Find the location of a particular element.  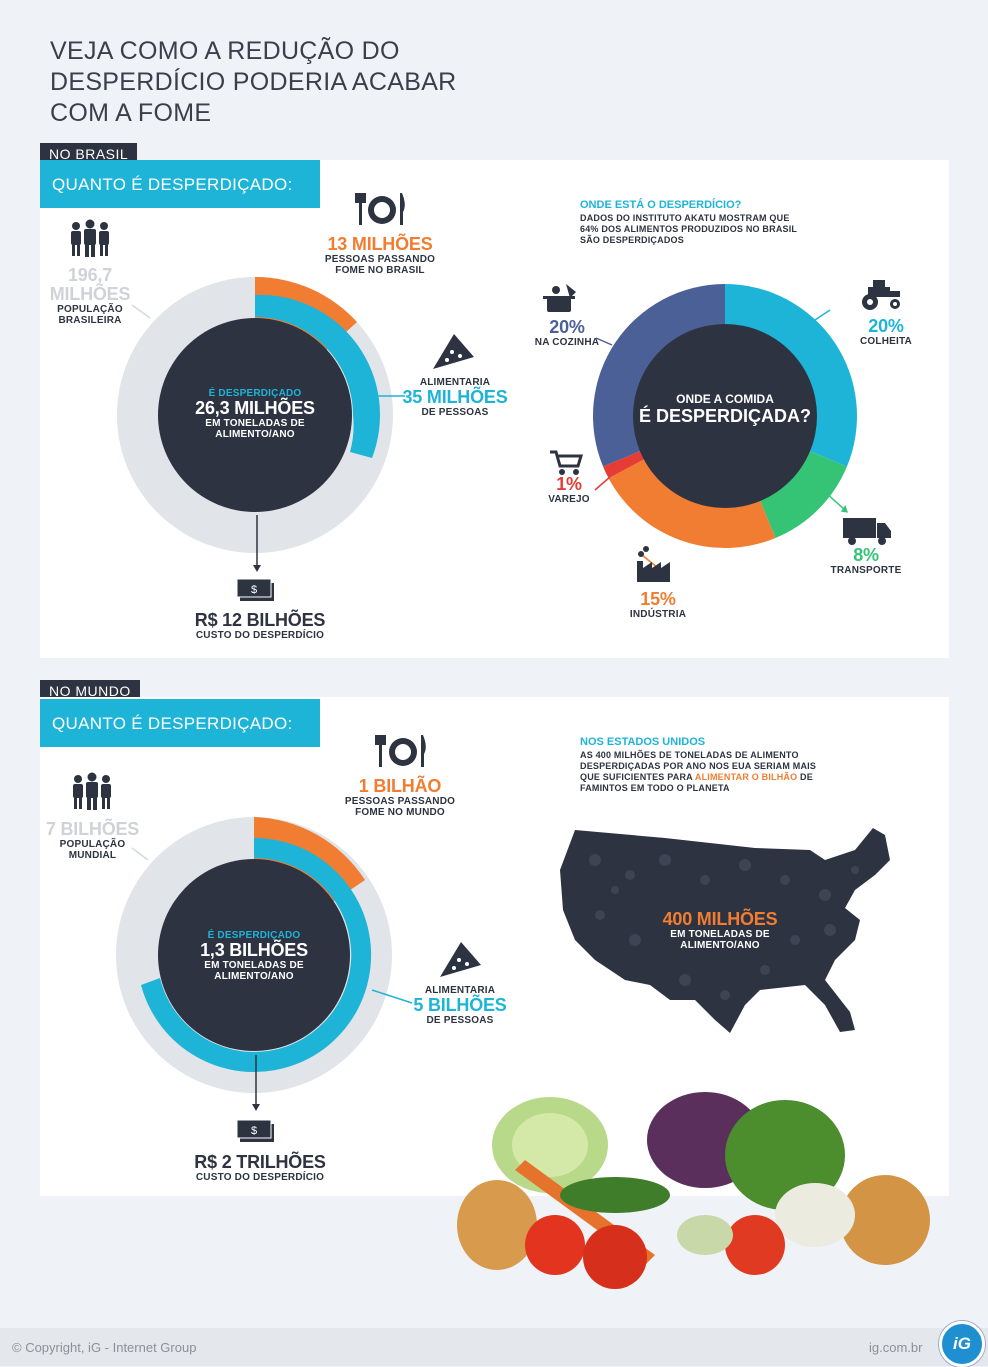

brasil-ring-chart: $ is located at coordinates (272, 397).